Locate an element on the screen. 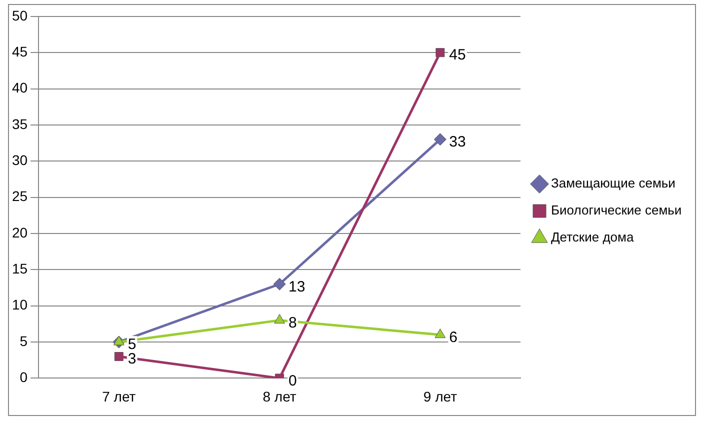  y-tick-label: 35 is located at coordinates (20, 124).